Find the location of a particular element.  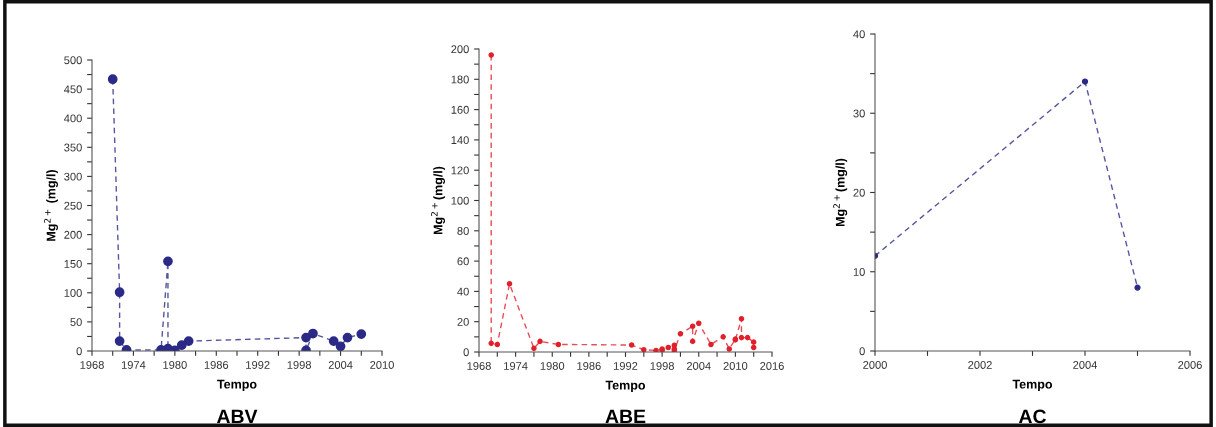

x-tick-label: 2000 is located at coordinates (875, 365).